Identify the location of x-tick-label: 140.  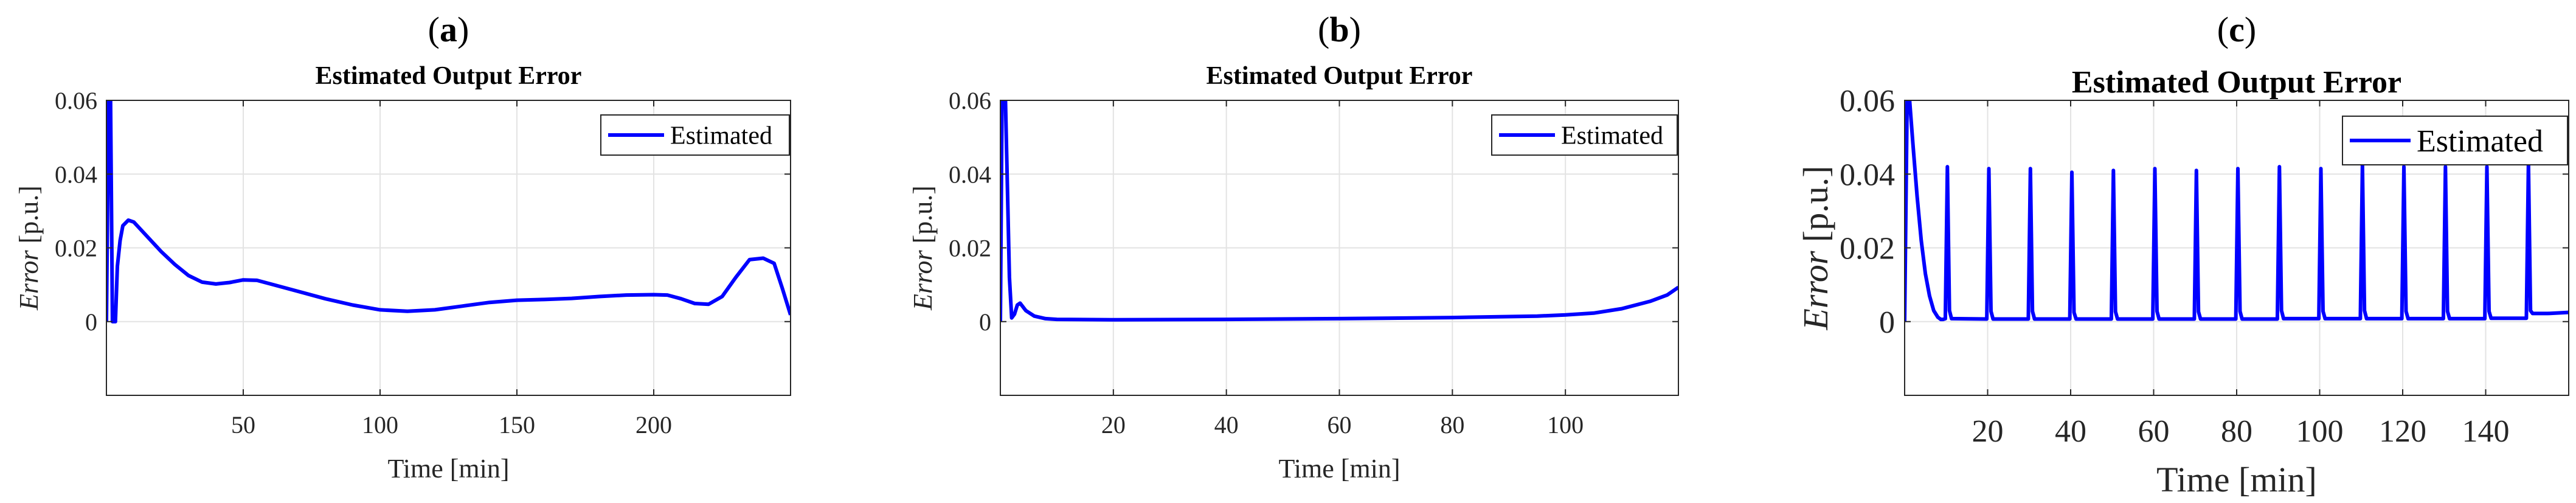
(2486, 431).